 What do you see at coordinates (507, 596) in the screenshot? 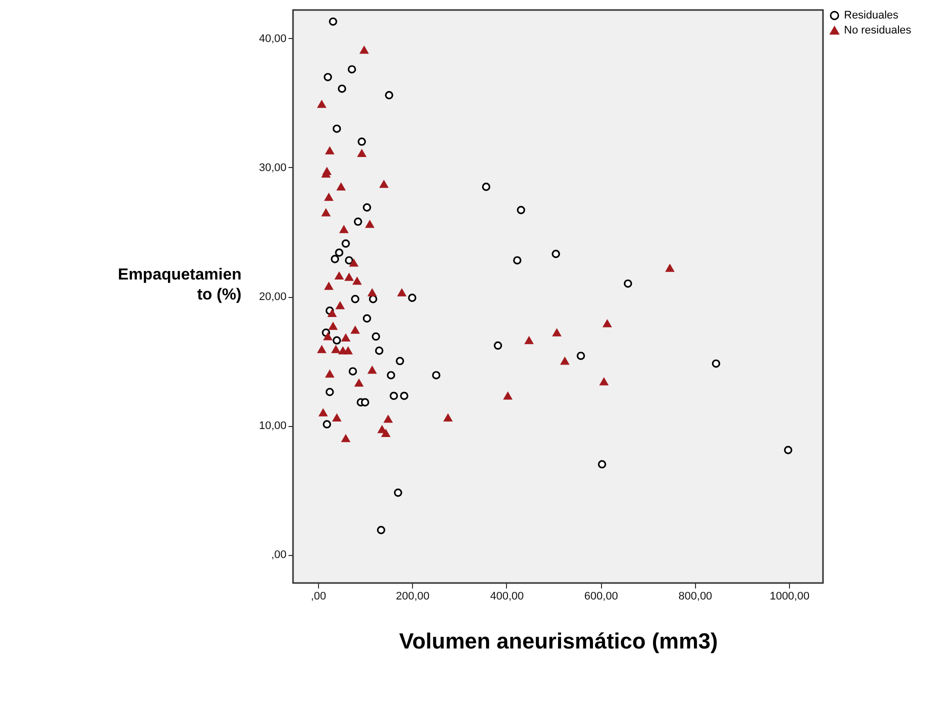
I see `x-tick-label: 400,00` at bounding box center [507, 596].